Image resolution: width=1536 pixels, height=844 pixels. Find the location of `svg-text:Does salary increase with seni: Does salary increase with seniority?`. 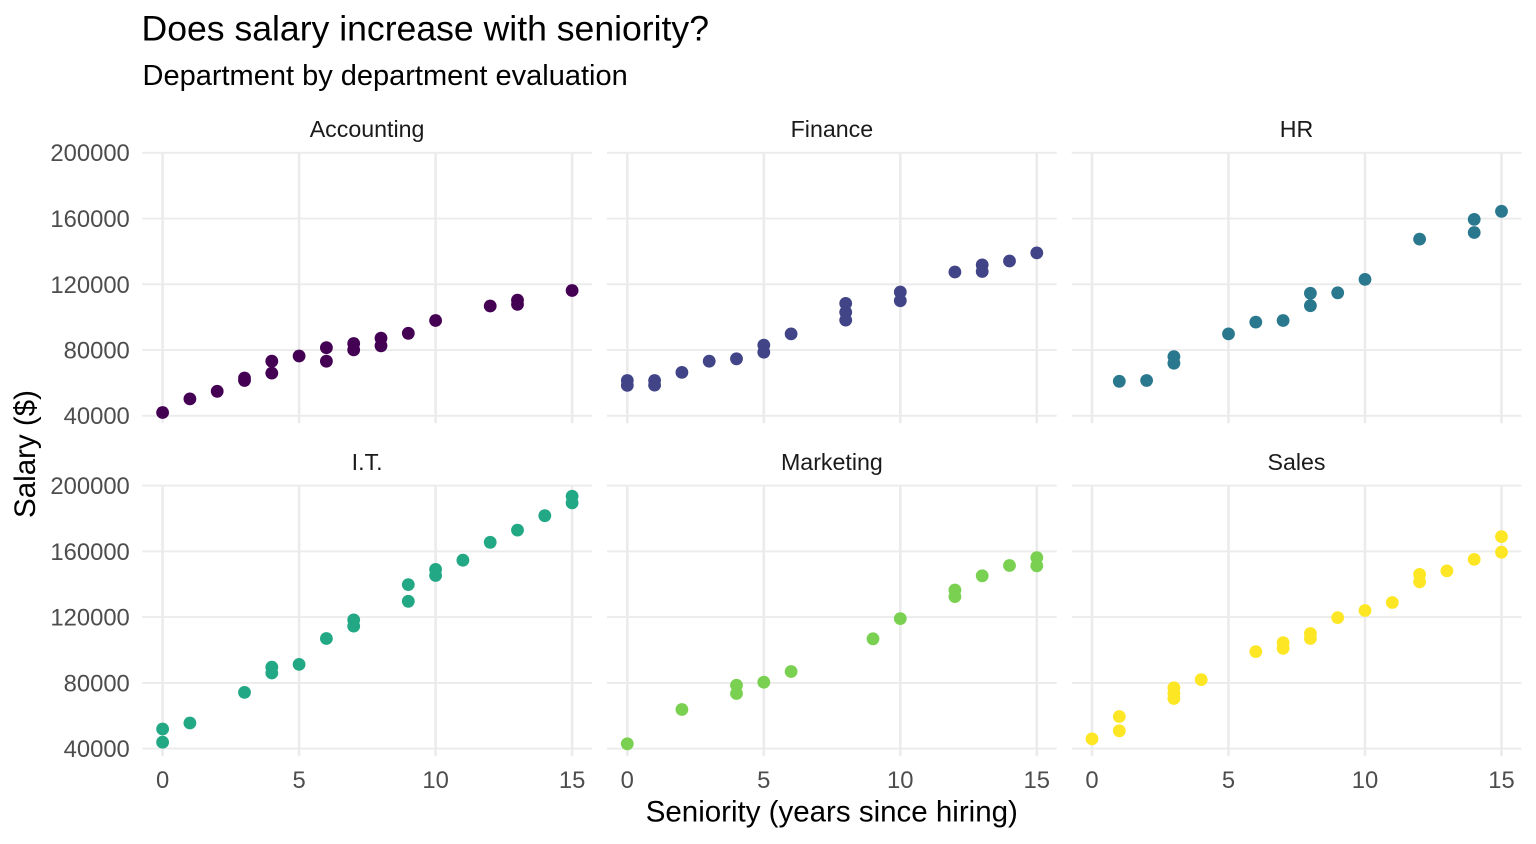

svg-text:Does salary increase with seni: Does salary increase with seniority? is located at coordinates (426, 29).